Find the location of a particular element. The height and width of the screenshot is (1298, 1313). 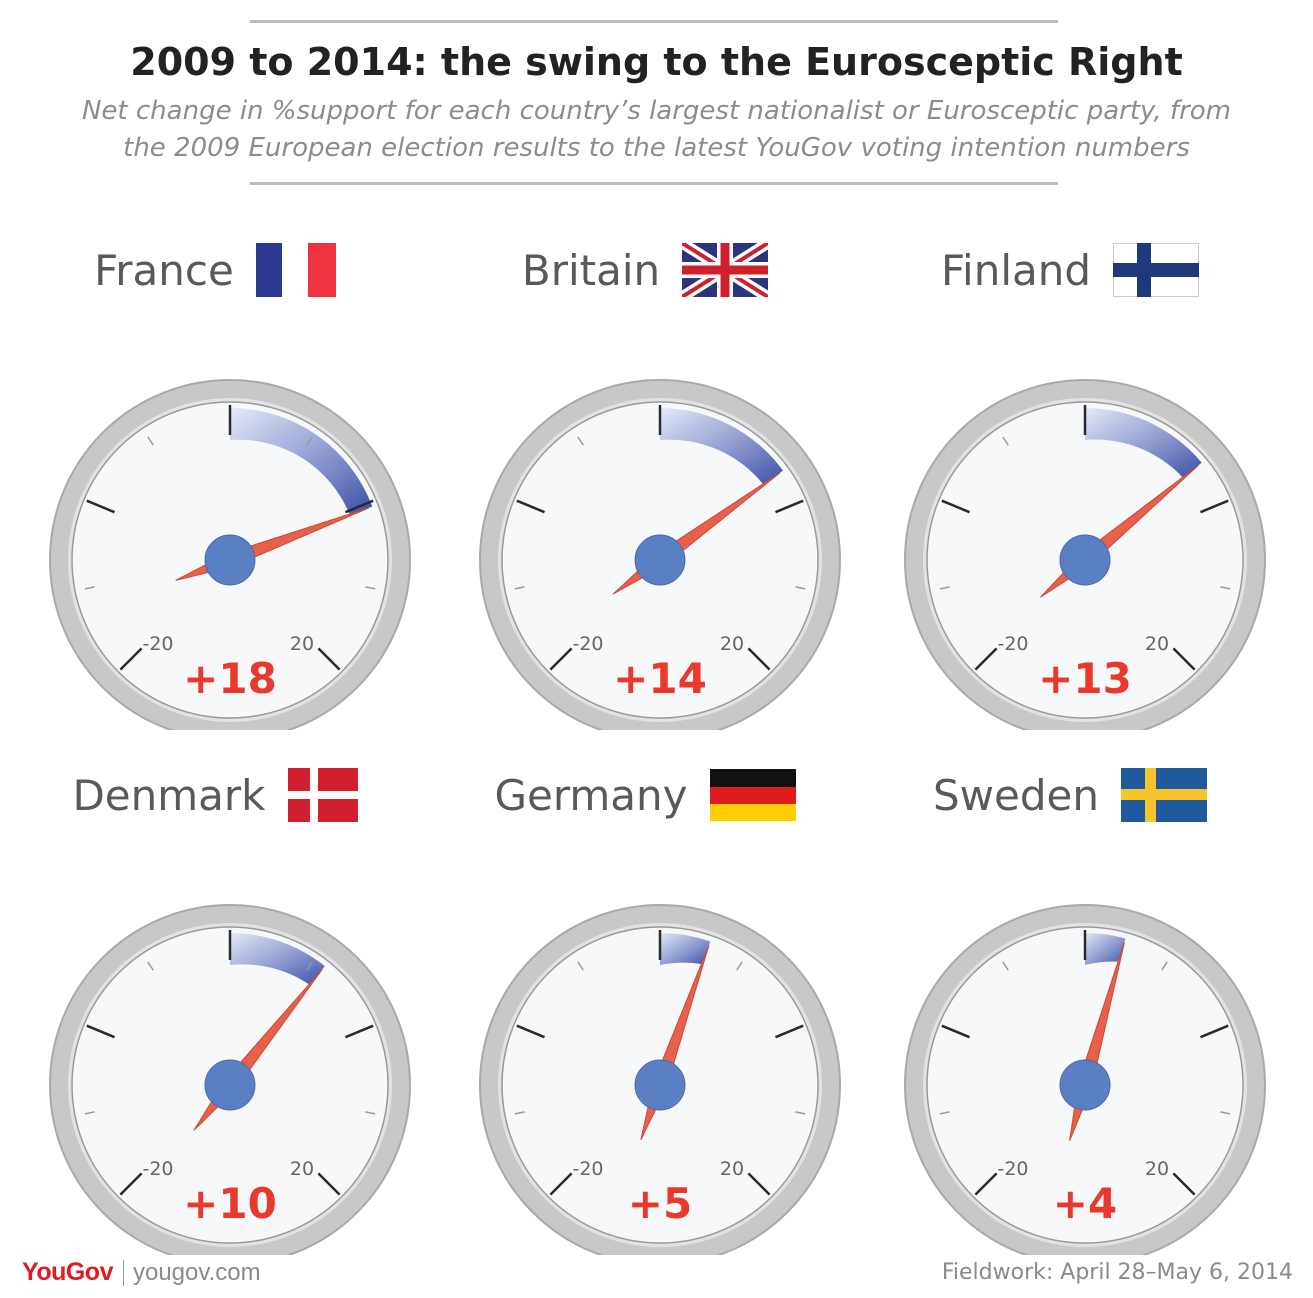

gauge-sweden: -20 20 +4 is located at coordinates (1085, 1079).